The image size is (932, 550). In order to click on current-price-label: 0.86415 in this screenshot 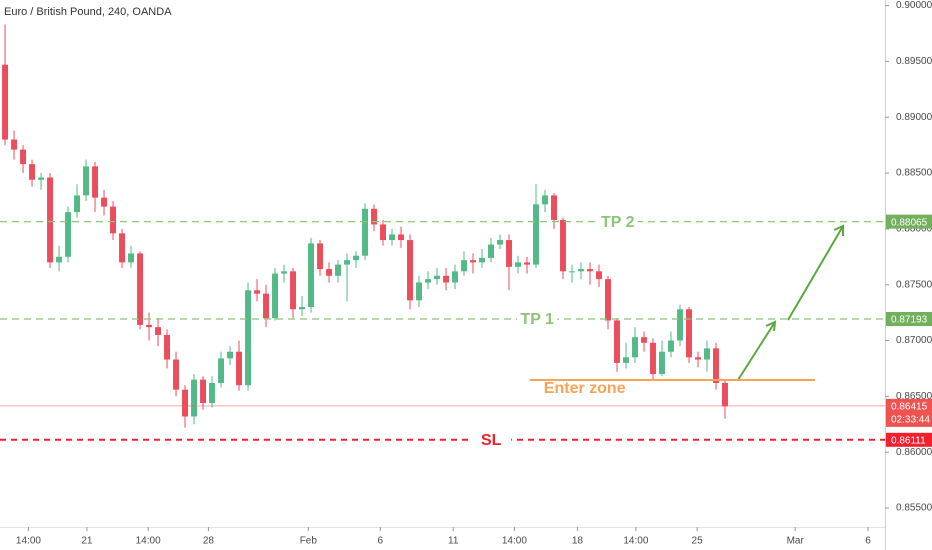, I will do `click(909, 406)`.